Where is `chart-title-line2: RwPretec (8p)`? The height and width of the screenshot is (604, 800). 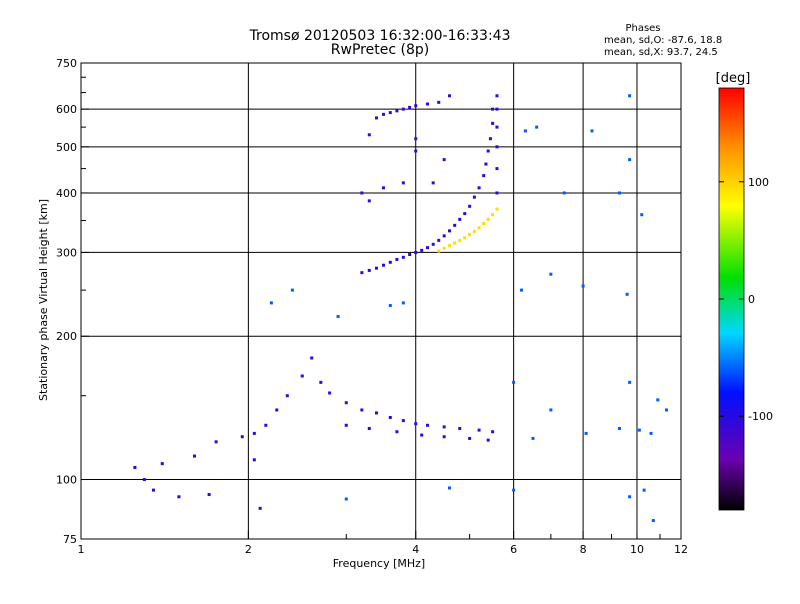 chart-title-line2: RwPretec (8p) is located at coordinates (380, 50).